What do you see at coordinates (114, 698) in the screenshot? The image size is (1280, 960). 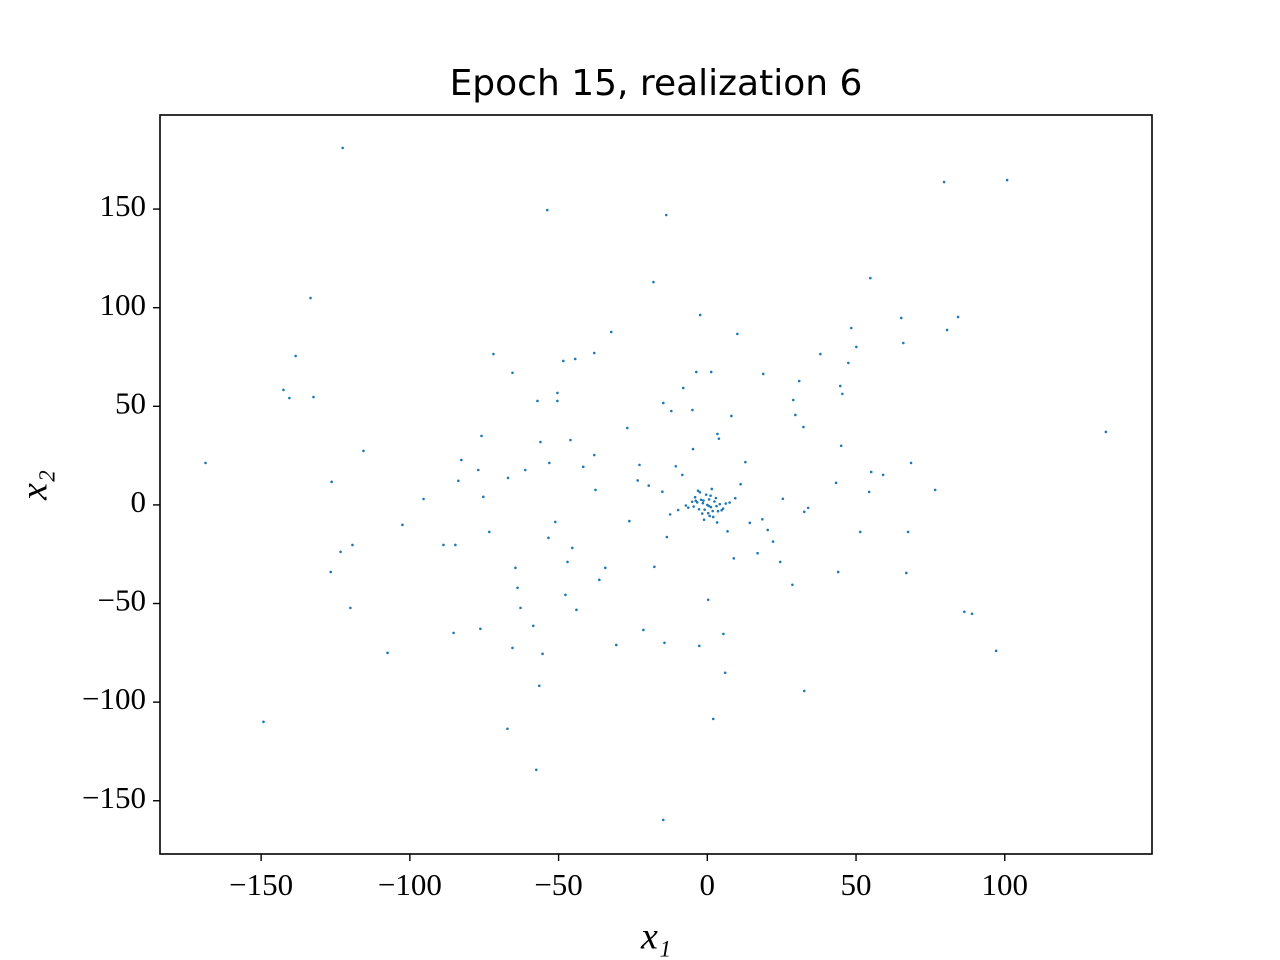 I see `y-tick-label: −100` at bounding box center [114, 698].